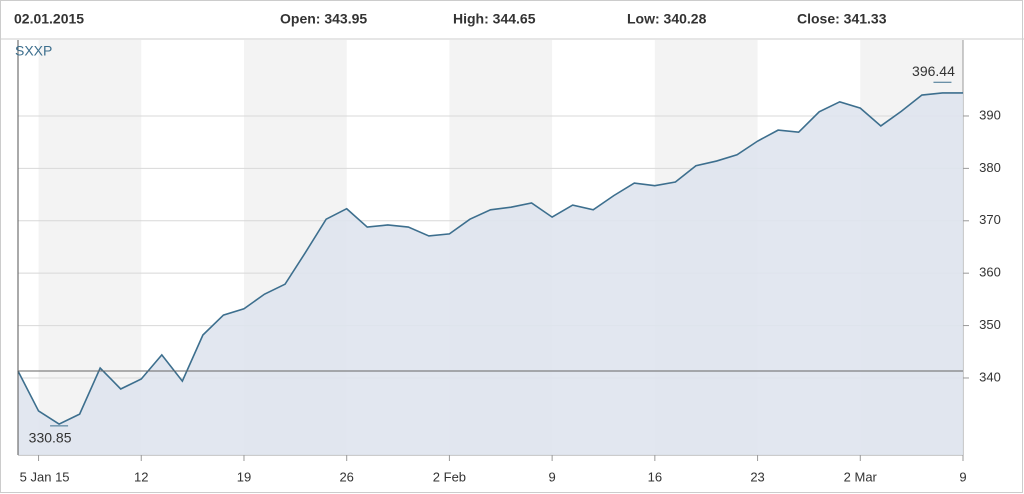  What do you see at coordinates (990, 272) in the screenshot?
I see `y-tick-label: 360` at bounding box center [990, 272].